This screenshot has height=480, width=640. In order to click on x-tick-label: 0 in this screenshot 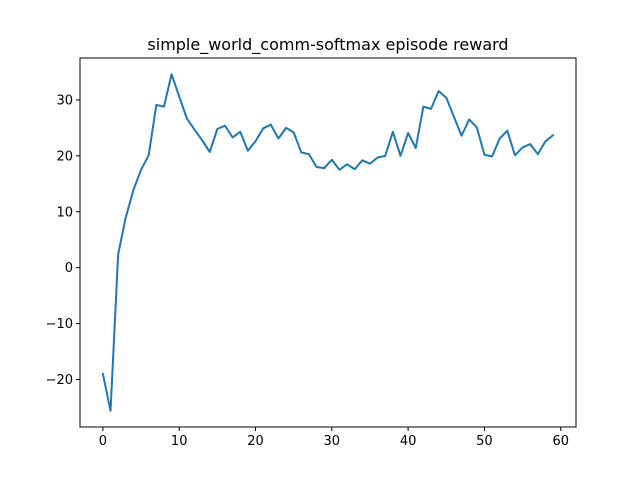, I will do `click(103, 441)`.